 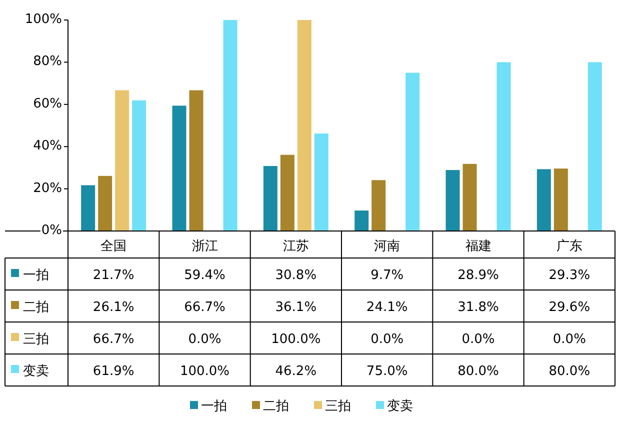 What do you see at coordinates (478, 246) in the screenshot?
I see `x-tick-label: 福建` at bounding box center [478, 246].